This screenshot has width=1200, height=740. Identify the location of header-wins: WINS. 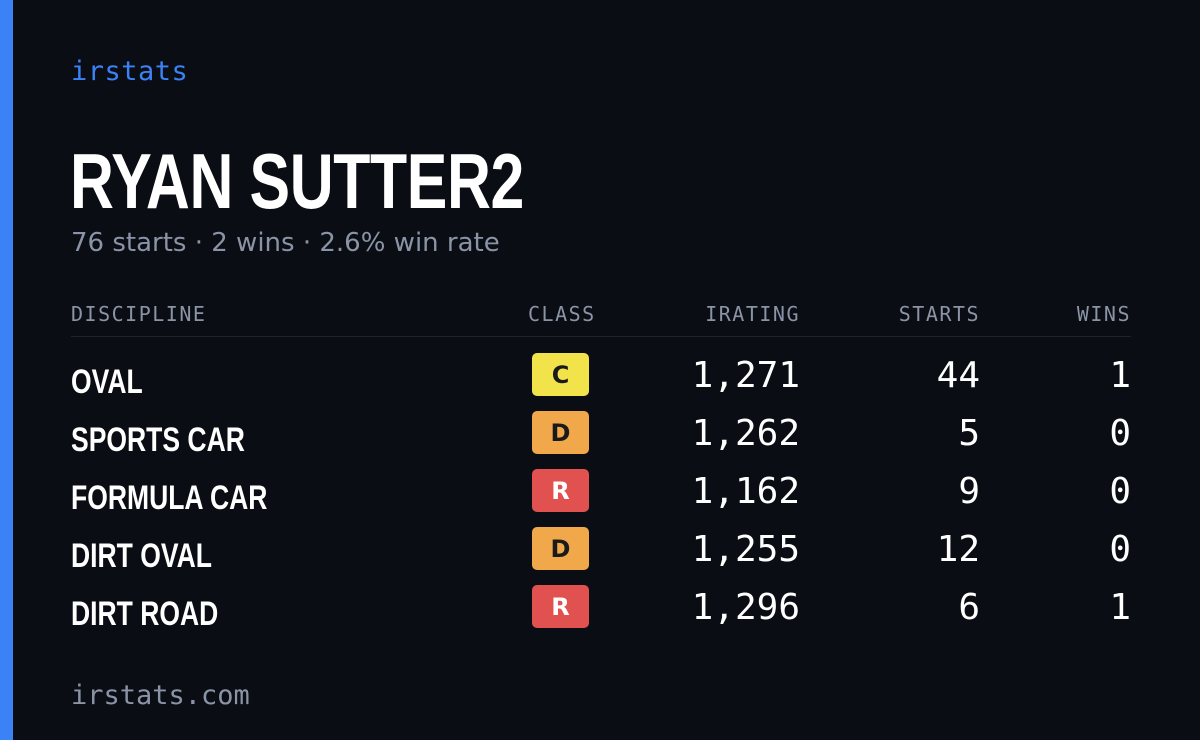
(1103, 314).